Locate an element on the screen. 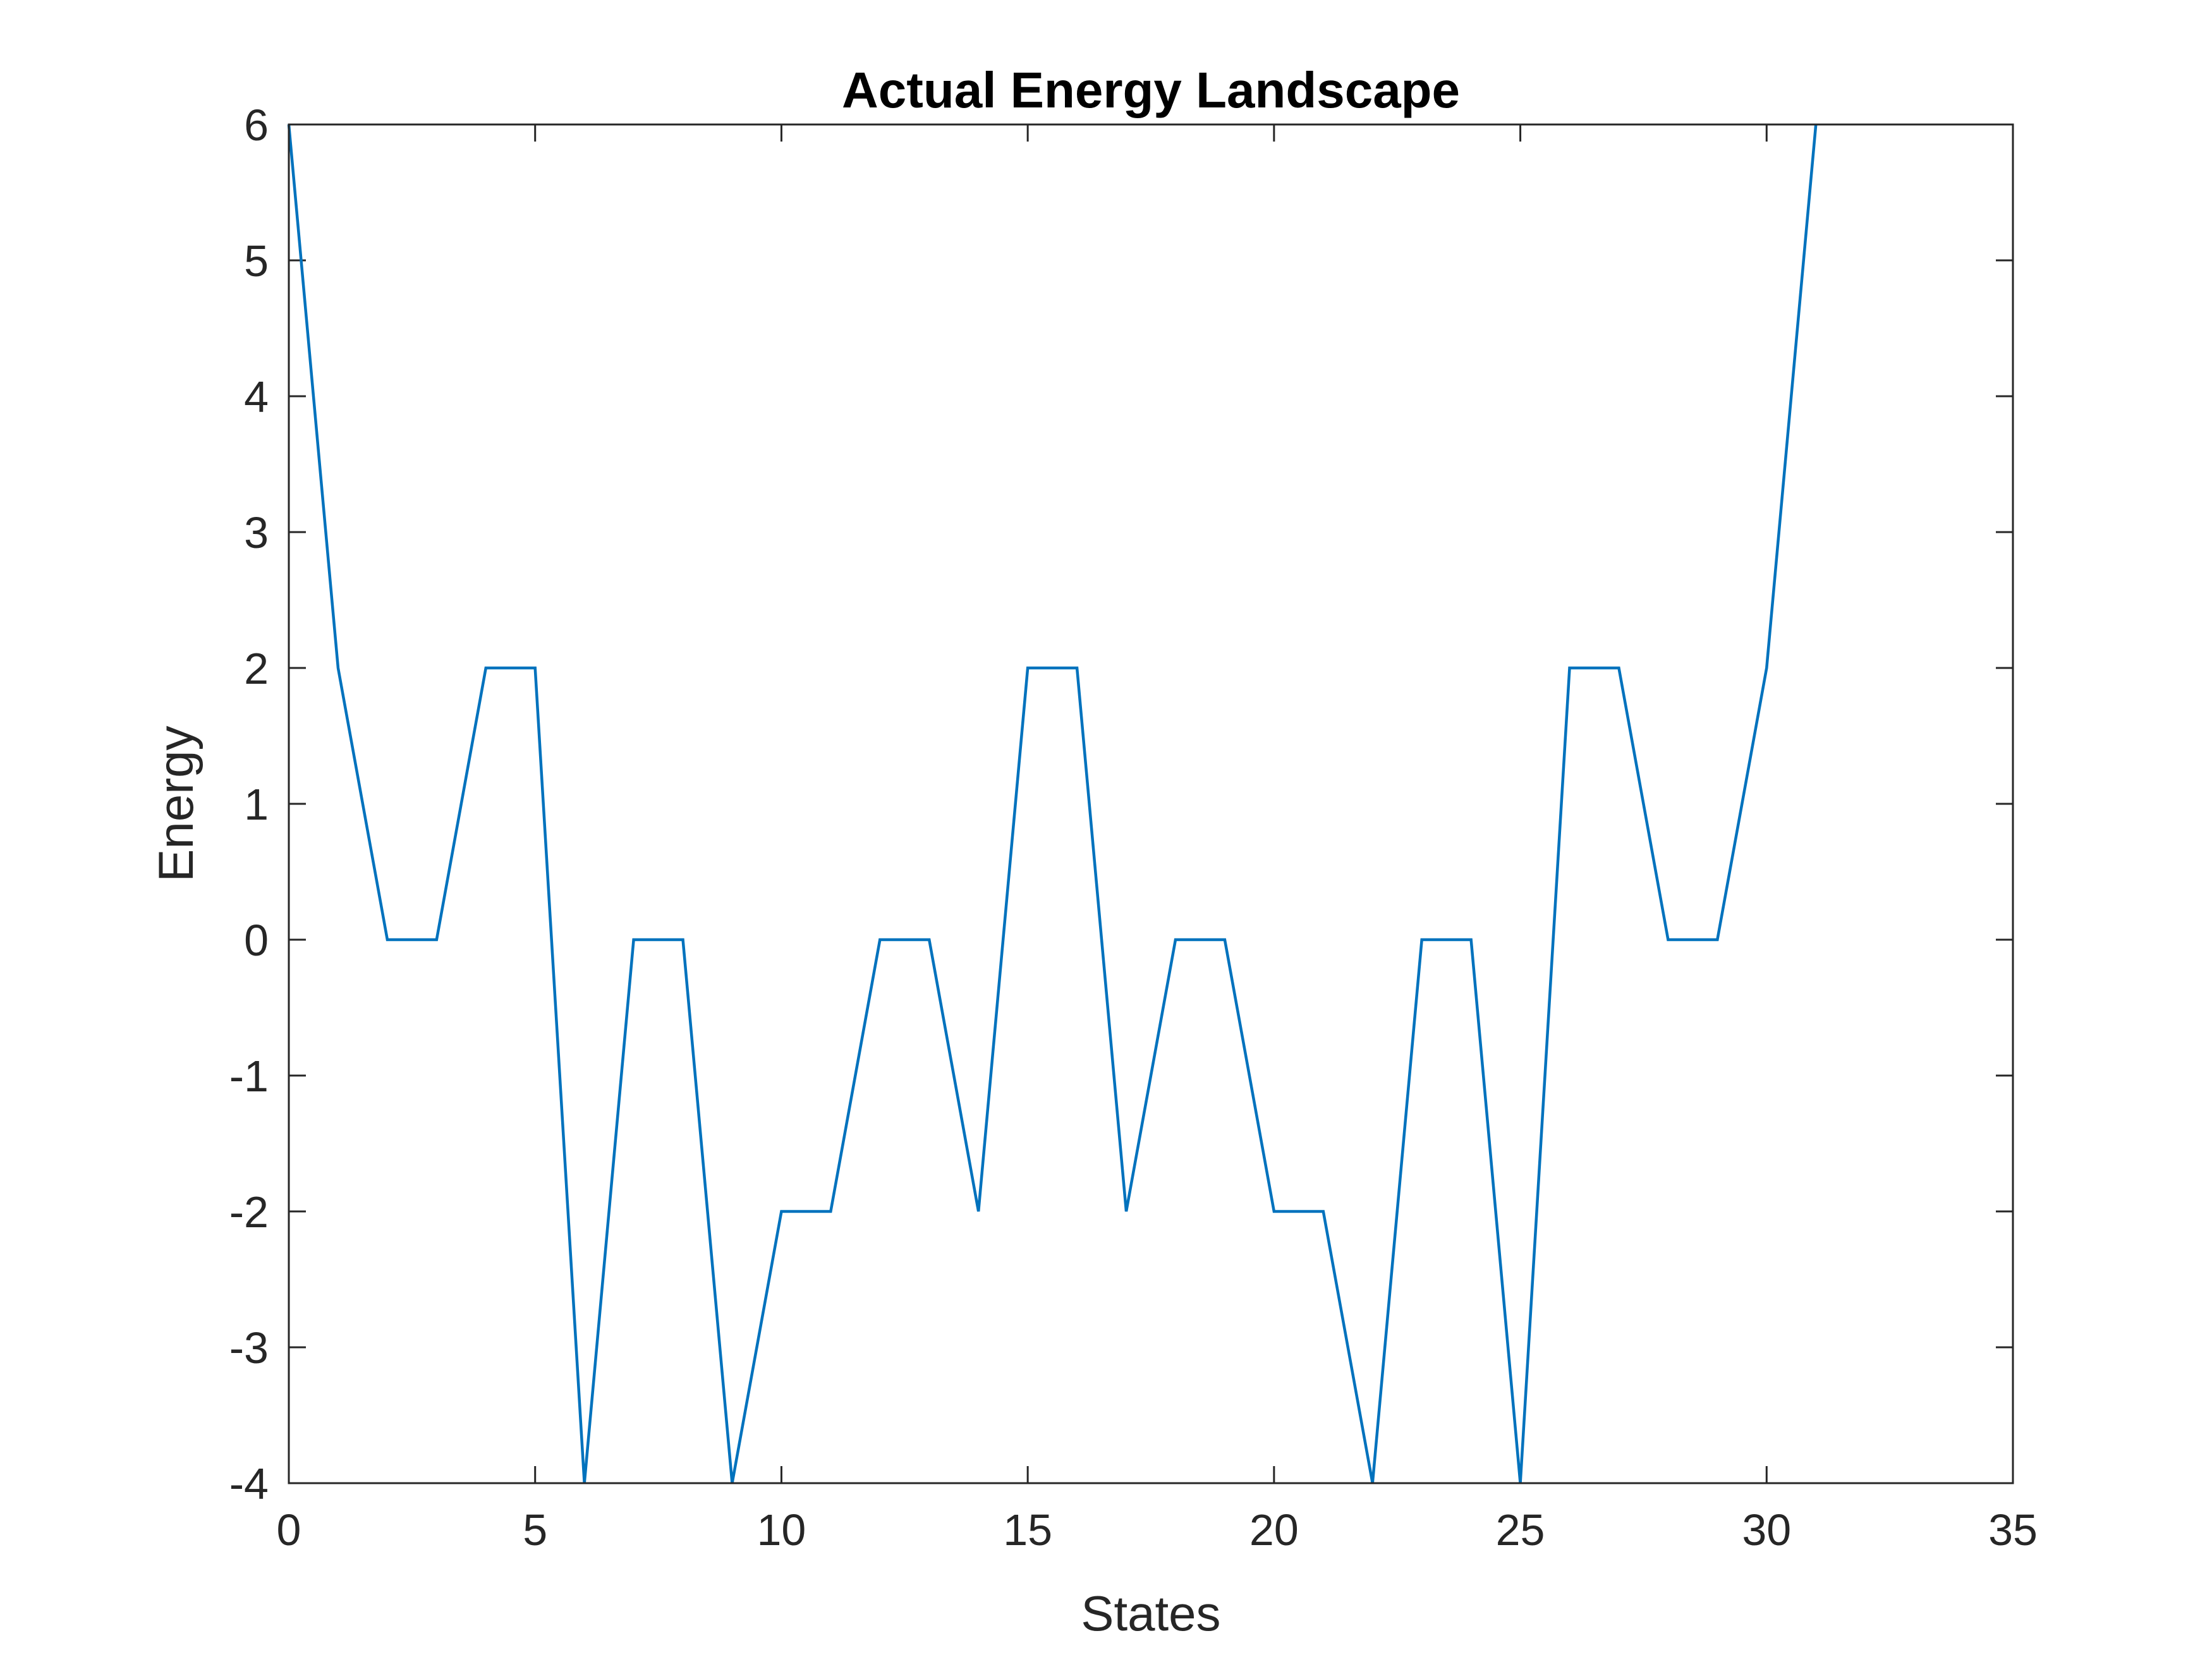 The image size is (2212, 1662). y-tick-label: 5 is located at coordinates (256, 261).